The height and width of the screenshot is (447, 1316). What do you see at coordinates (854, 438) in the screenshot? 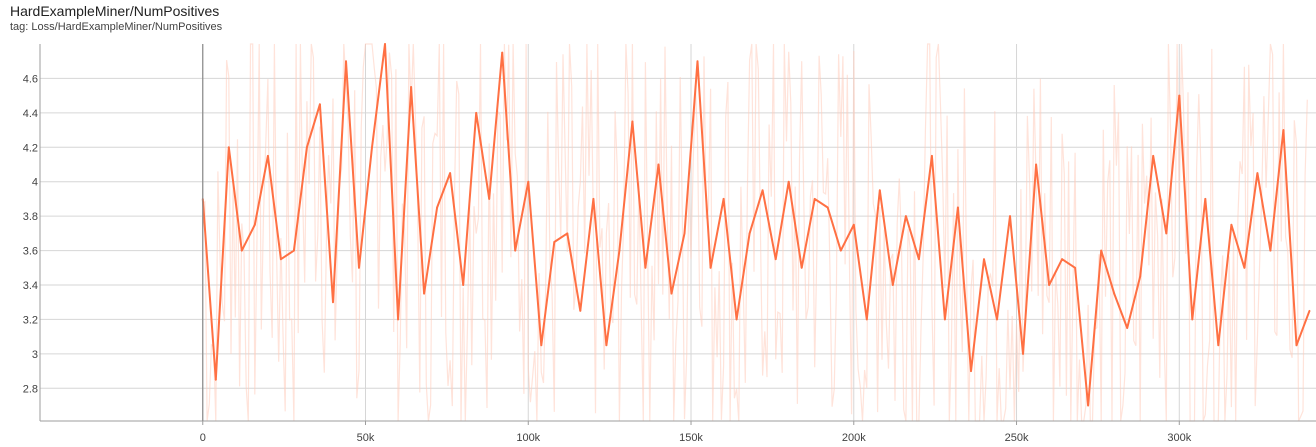
I see `x-tick-label: 200k` at bounding box center [854, 438].